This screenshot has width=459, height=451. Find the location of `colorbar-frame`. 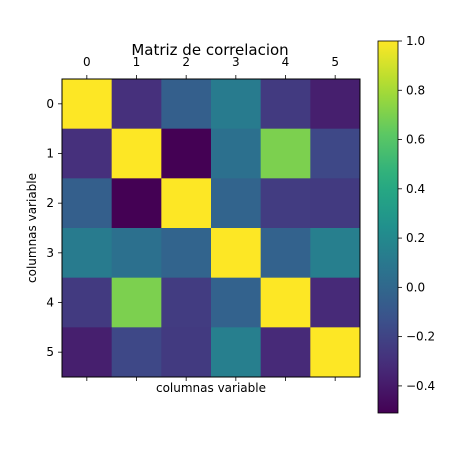

colorbar-frame is located at coordinates (388, 227).